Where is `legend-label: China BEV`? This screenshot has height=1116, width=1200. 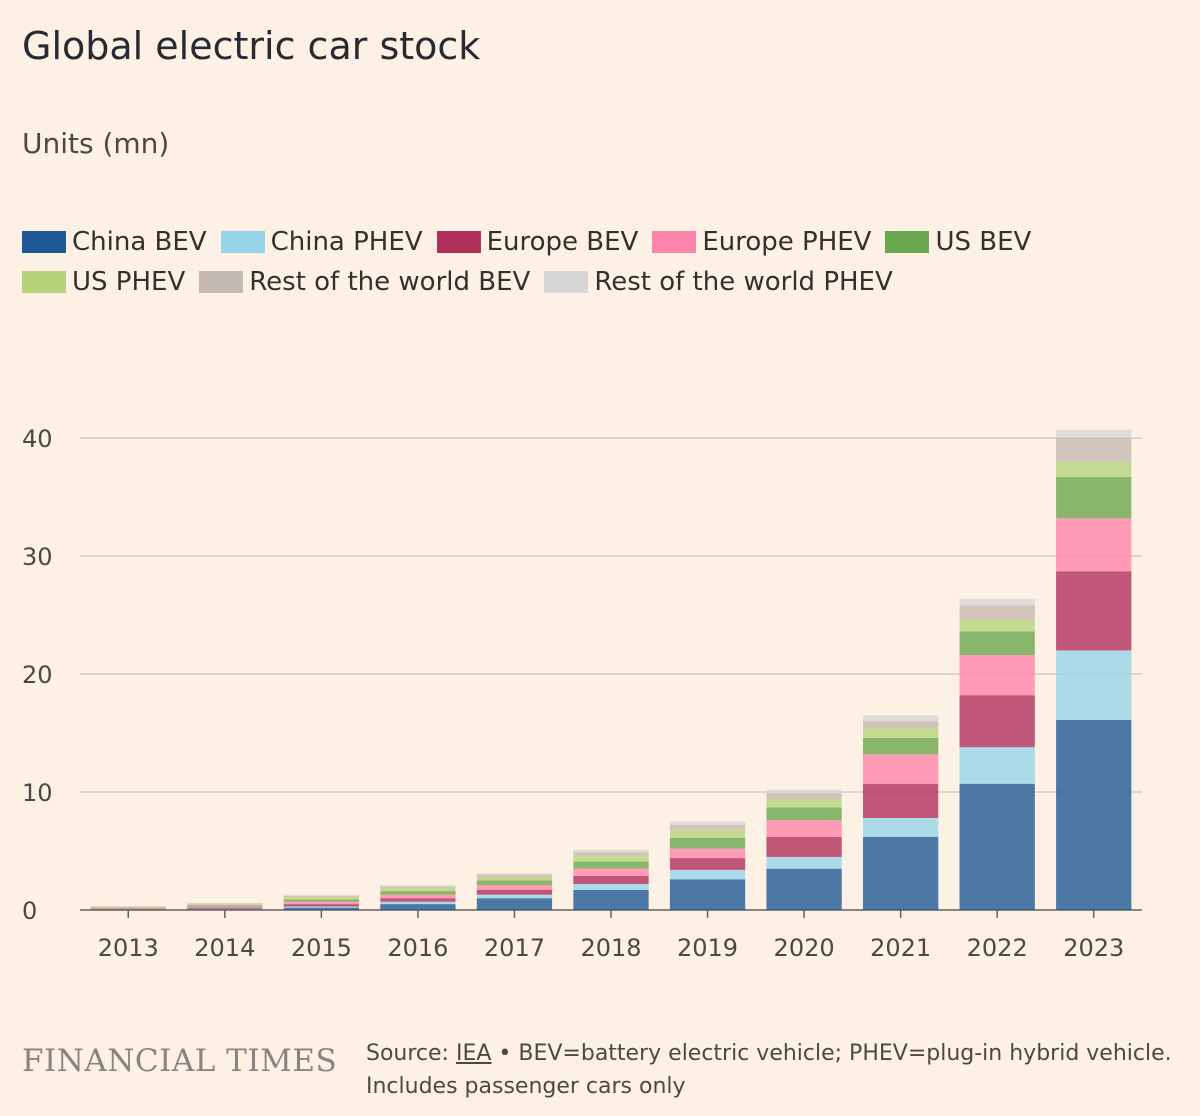
legend-label: China BEV is located at coordinates (139, 242).